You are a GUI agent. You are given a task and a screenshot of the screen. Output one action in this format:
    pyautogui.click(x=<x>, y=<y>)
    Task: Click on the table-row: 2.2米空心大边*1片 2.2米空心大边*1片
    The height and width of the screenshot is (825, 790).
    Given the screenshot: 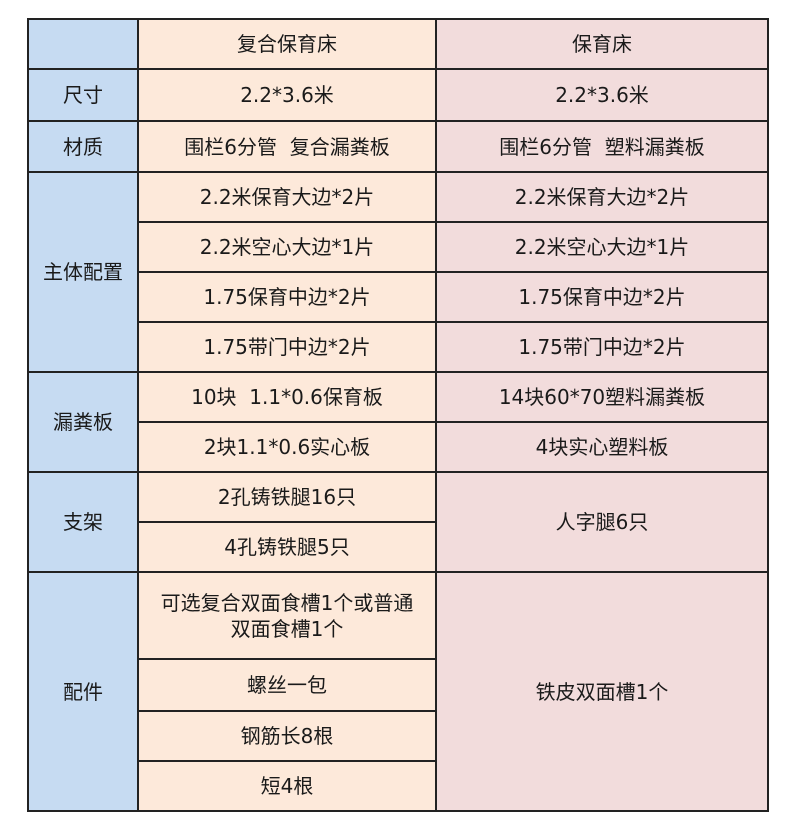 What is the action you would take?
    pyautogui.click(x=398, y=247)
    